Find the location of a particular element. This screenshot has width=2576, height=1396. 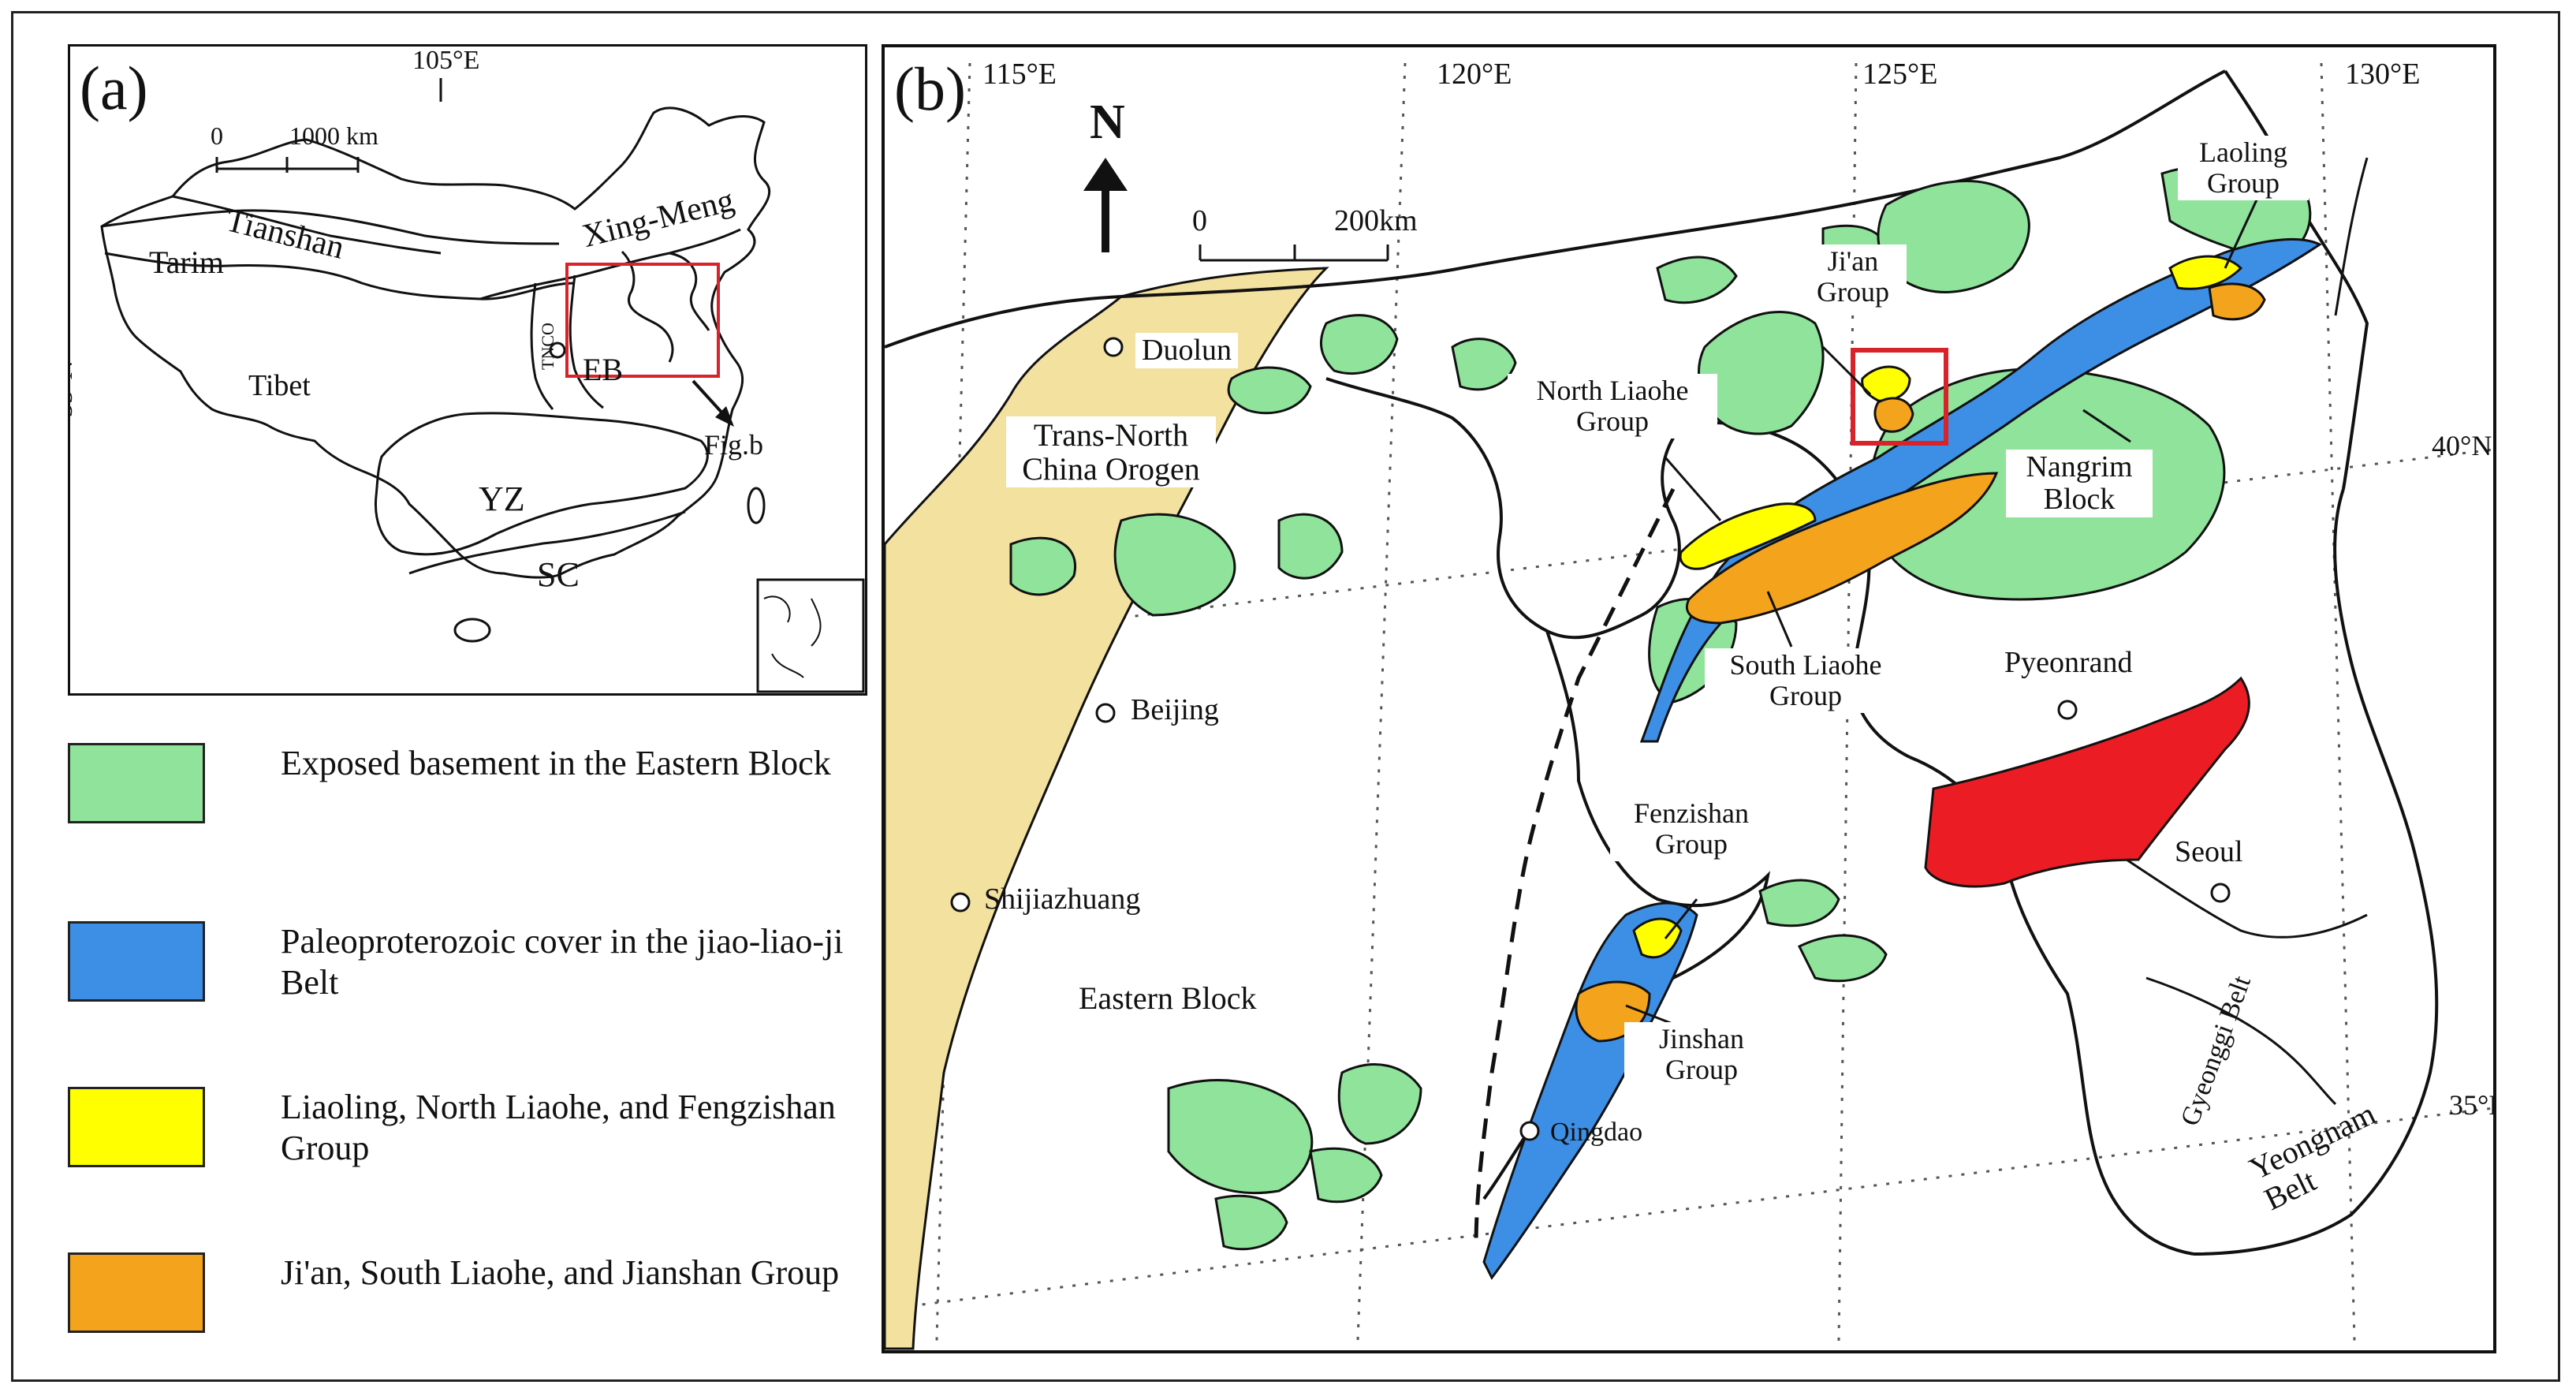

hainan-island is located at coordinates (472, 630).